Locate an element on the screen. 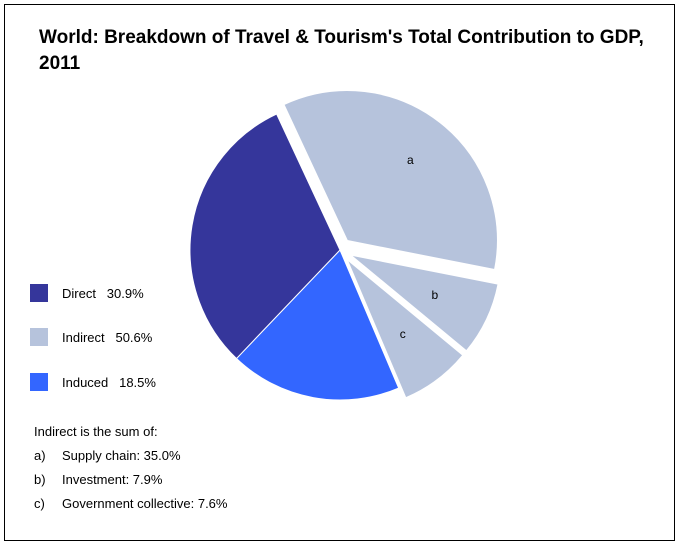 The width and height of the screenshot is (681, 545). pie-slice-government-collective is located at coordinates (405, 329).